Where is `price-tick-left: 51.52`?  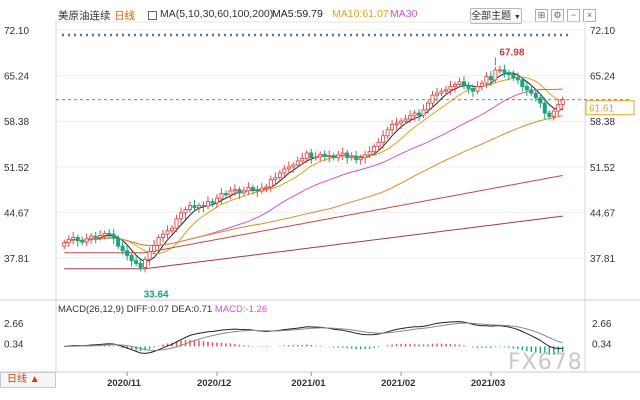 price-tick-left: 51.52 is located at coordinates (16, 168).